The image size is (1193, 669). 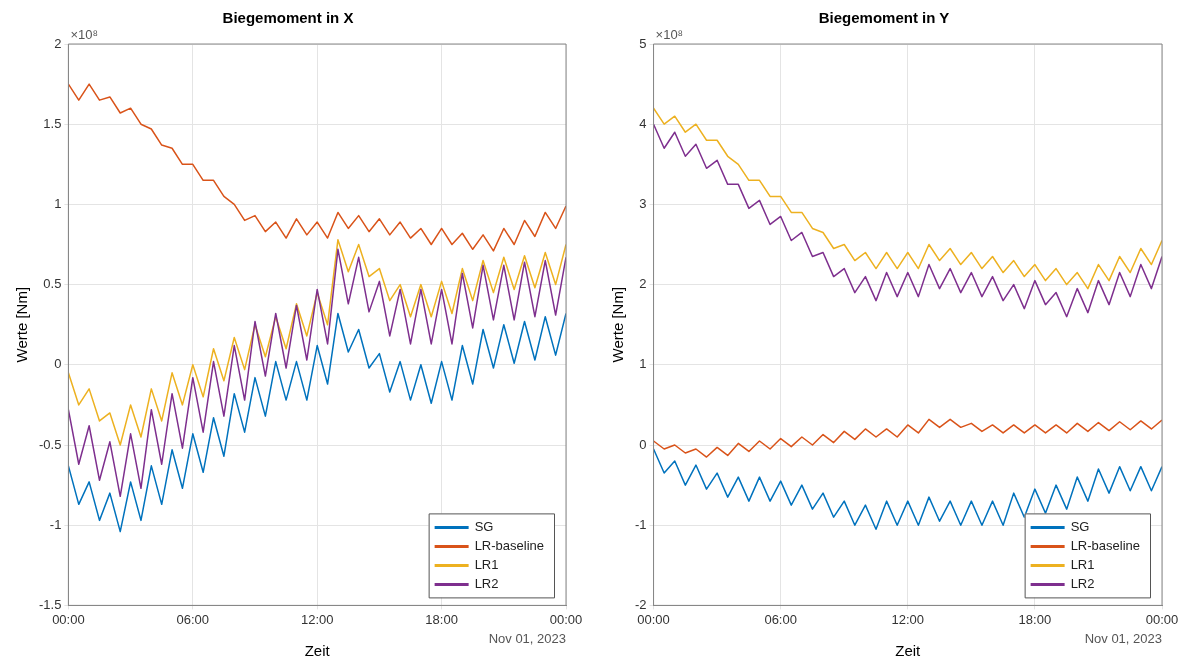 What do you see at coordinates (52, 284) in the screenshot?
I see `y-tick-label: 0.5` at bounding box center [52, 284].